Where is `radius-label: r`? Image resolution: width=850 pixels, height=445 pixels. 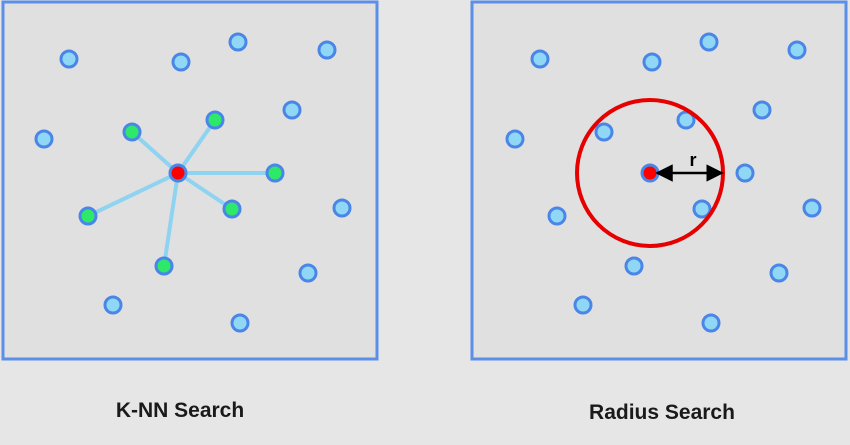 radius-label: r is located at coordinates (692, 160).